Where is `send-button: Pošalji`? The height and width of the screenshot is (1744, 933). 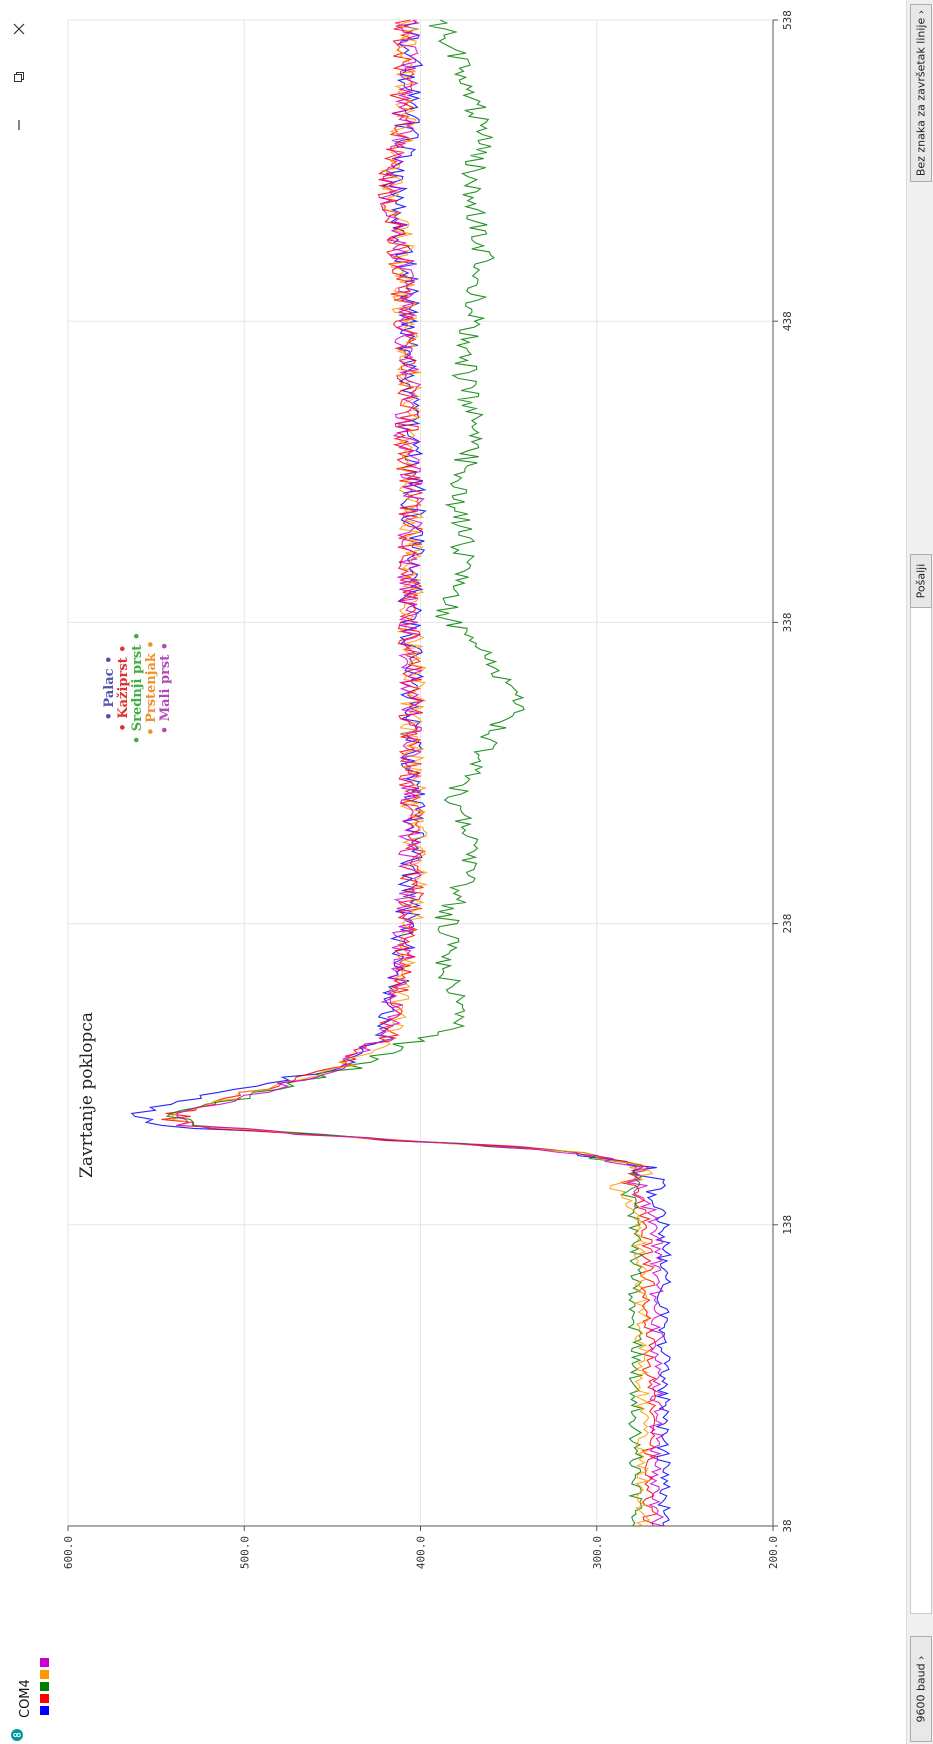
send-button: Pošalji is located at coordinates (921, 581).